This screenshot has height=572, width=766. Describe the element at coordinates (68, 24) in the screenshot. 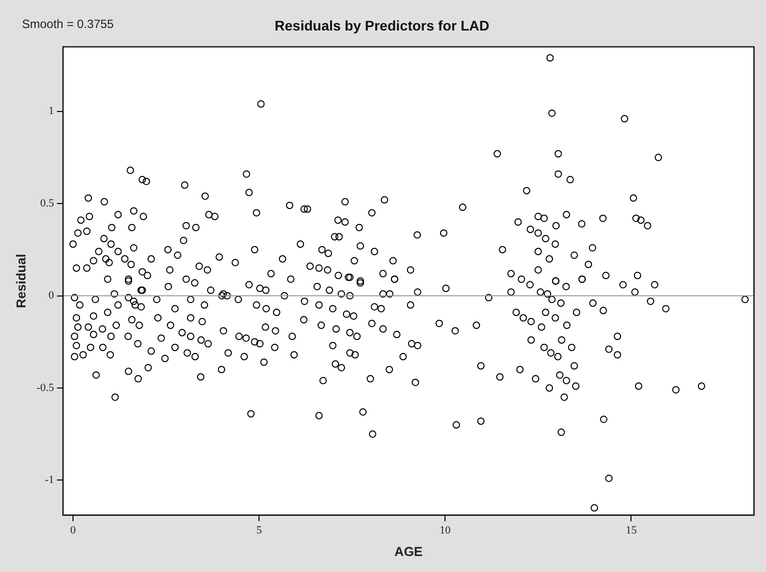

I see `text: Smooth = 0.3755` at that location.